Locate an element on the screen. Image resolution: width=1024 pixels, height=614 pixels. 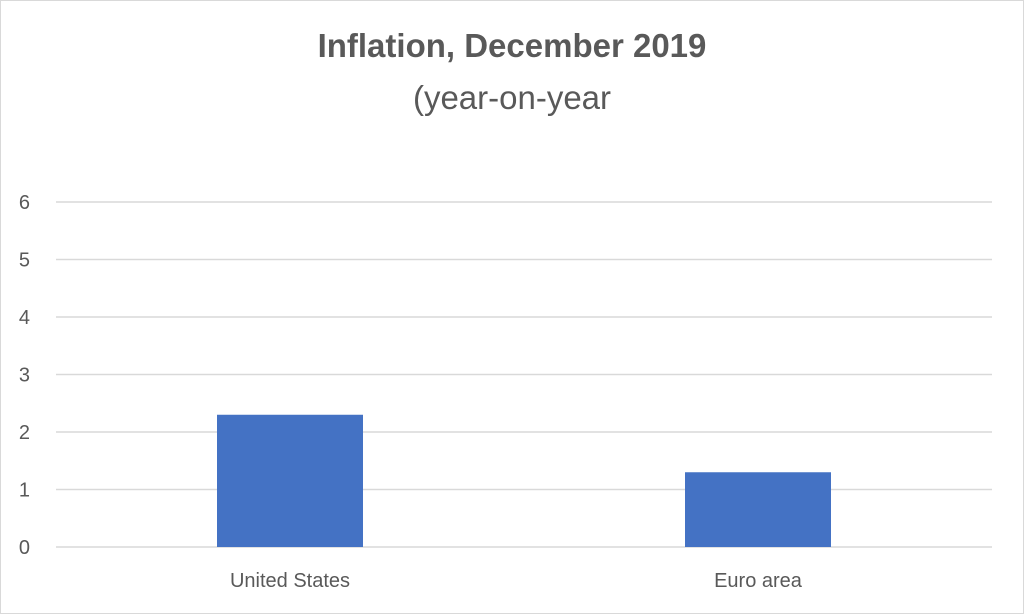
y-axis-tick-labels: 0 1 2 3 4 5 6 is located at coordinates (24, 375).